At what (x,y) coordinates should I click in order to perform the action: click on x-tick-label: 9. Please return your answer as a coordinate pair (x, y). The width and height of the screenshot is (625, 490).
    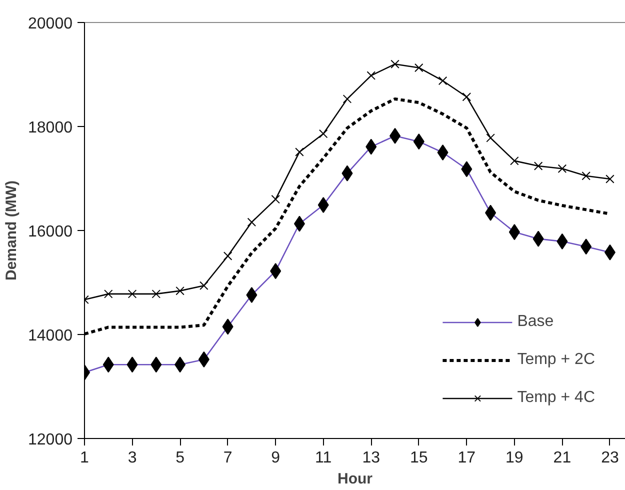
    Looking at the image, I should click on (275, 458).